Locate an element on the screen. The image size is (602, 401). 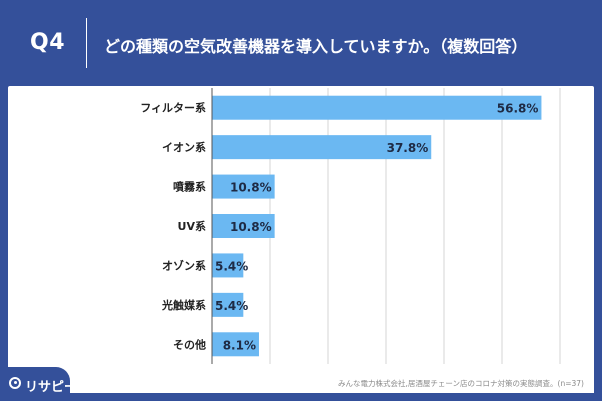
header-divider is located at coordinates (86, 43).